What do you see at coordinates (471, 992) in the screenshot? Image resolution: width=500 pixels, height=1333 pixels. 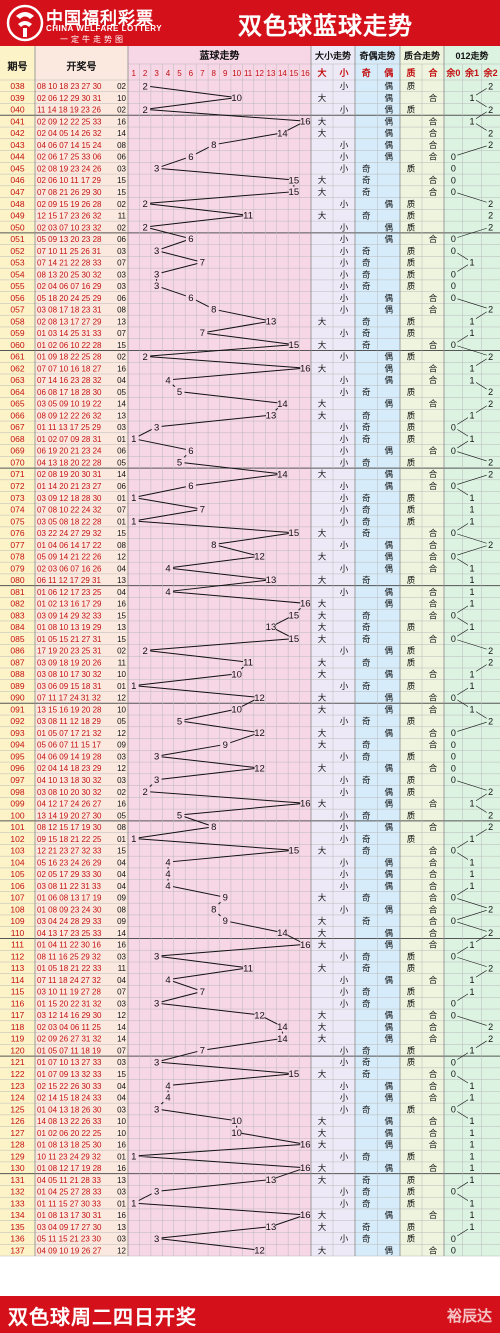 I see `mod3-mark: 1` at bounding box center [471, 992].